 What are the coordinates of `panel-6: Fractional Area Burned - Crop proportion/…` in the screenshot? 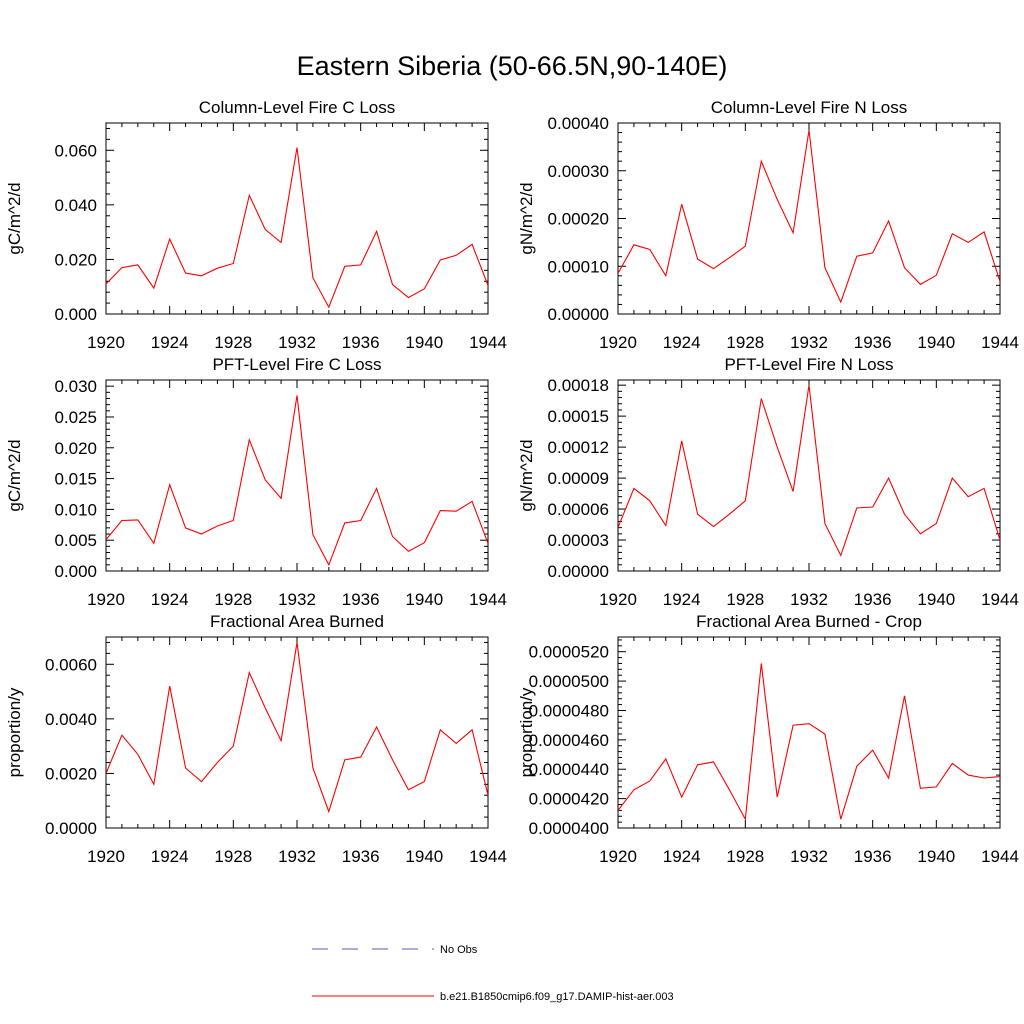 It's located at (768, 739).